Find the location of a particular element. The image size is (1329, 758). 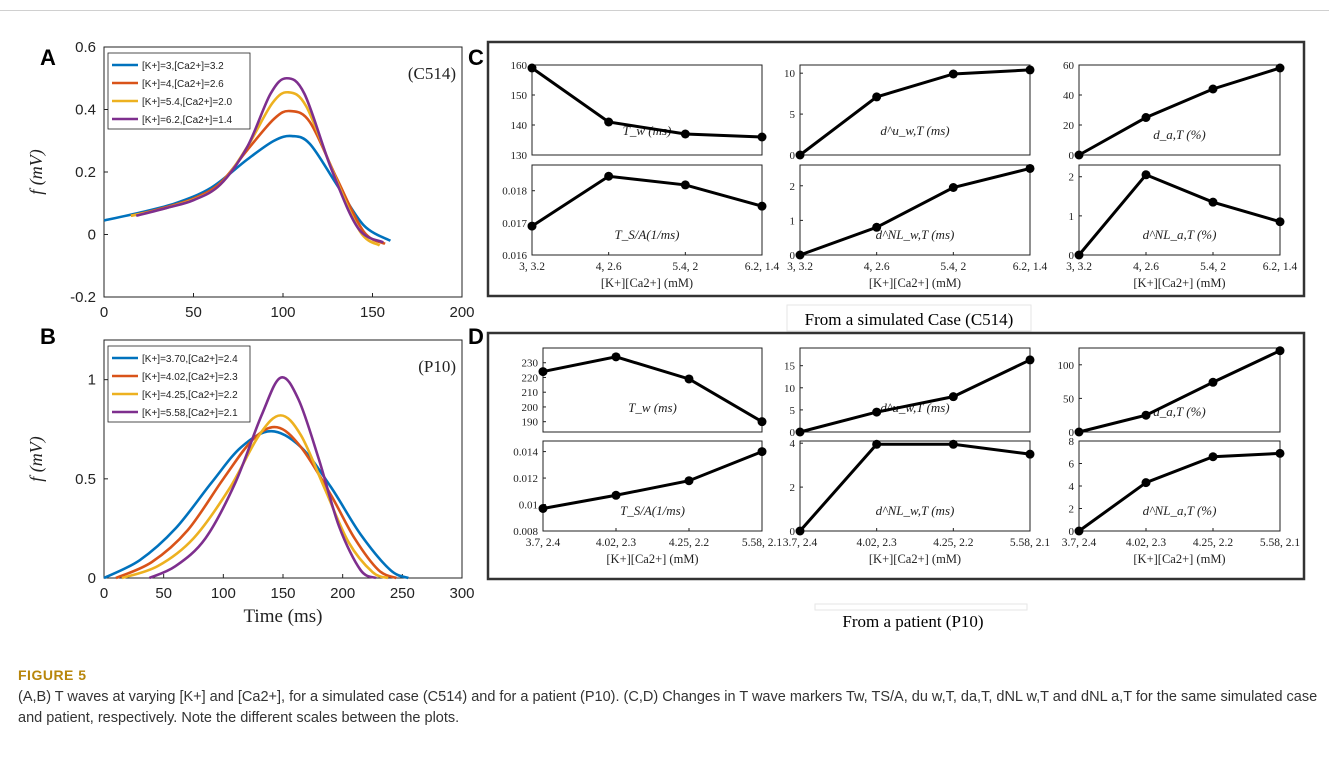

y-tick-label: 8 is located at coordinates (1072, 442).